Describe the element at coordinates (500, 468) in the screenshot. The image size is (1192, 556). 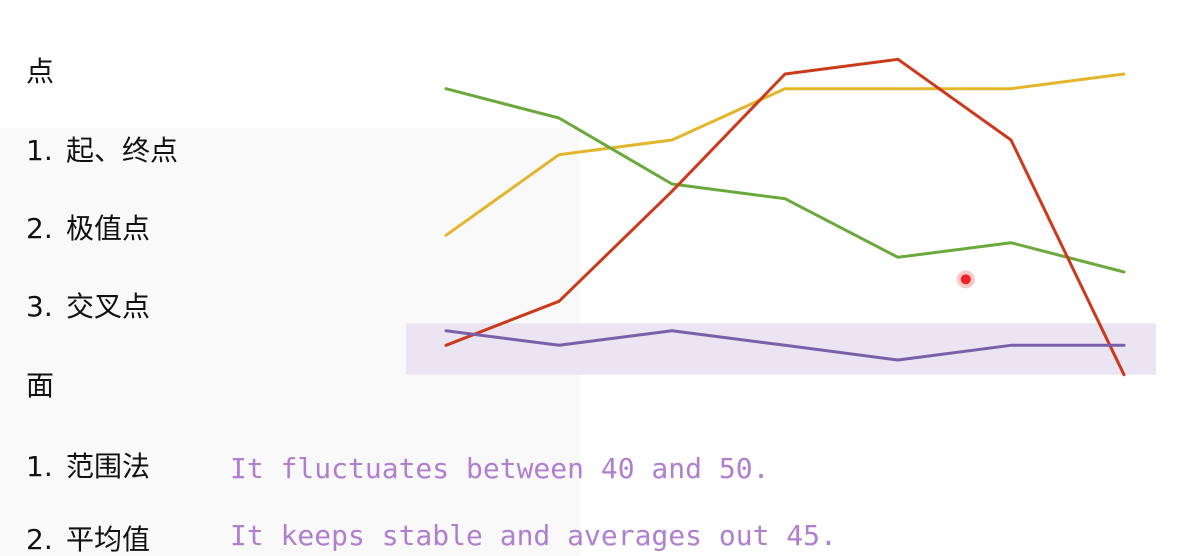
I see `range-note: It fluctuates between 40 and 50.` at that location.